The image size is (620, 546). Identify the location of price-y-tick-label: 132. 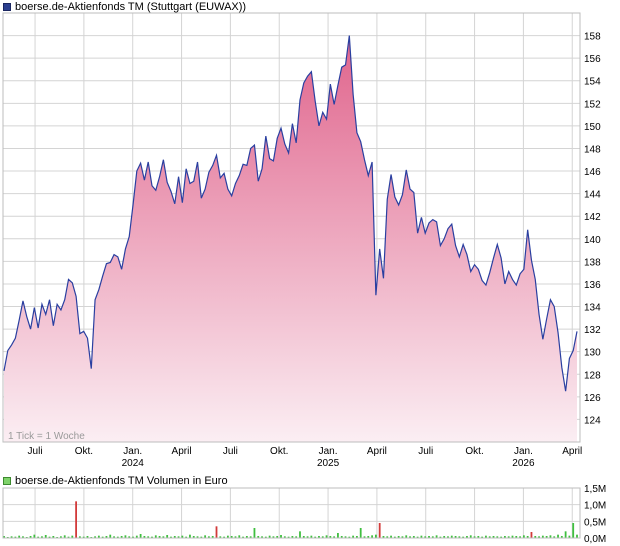
(592, 330).